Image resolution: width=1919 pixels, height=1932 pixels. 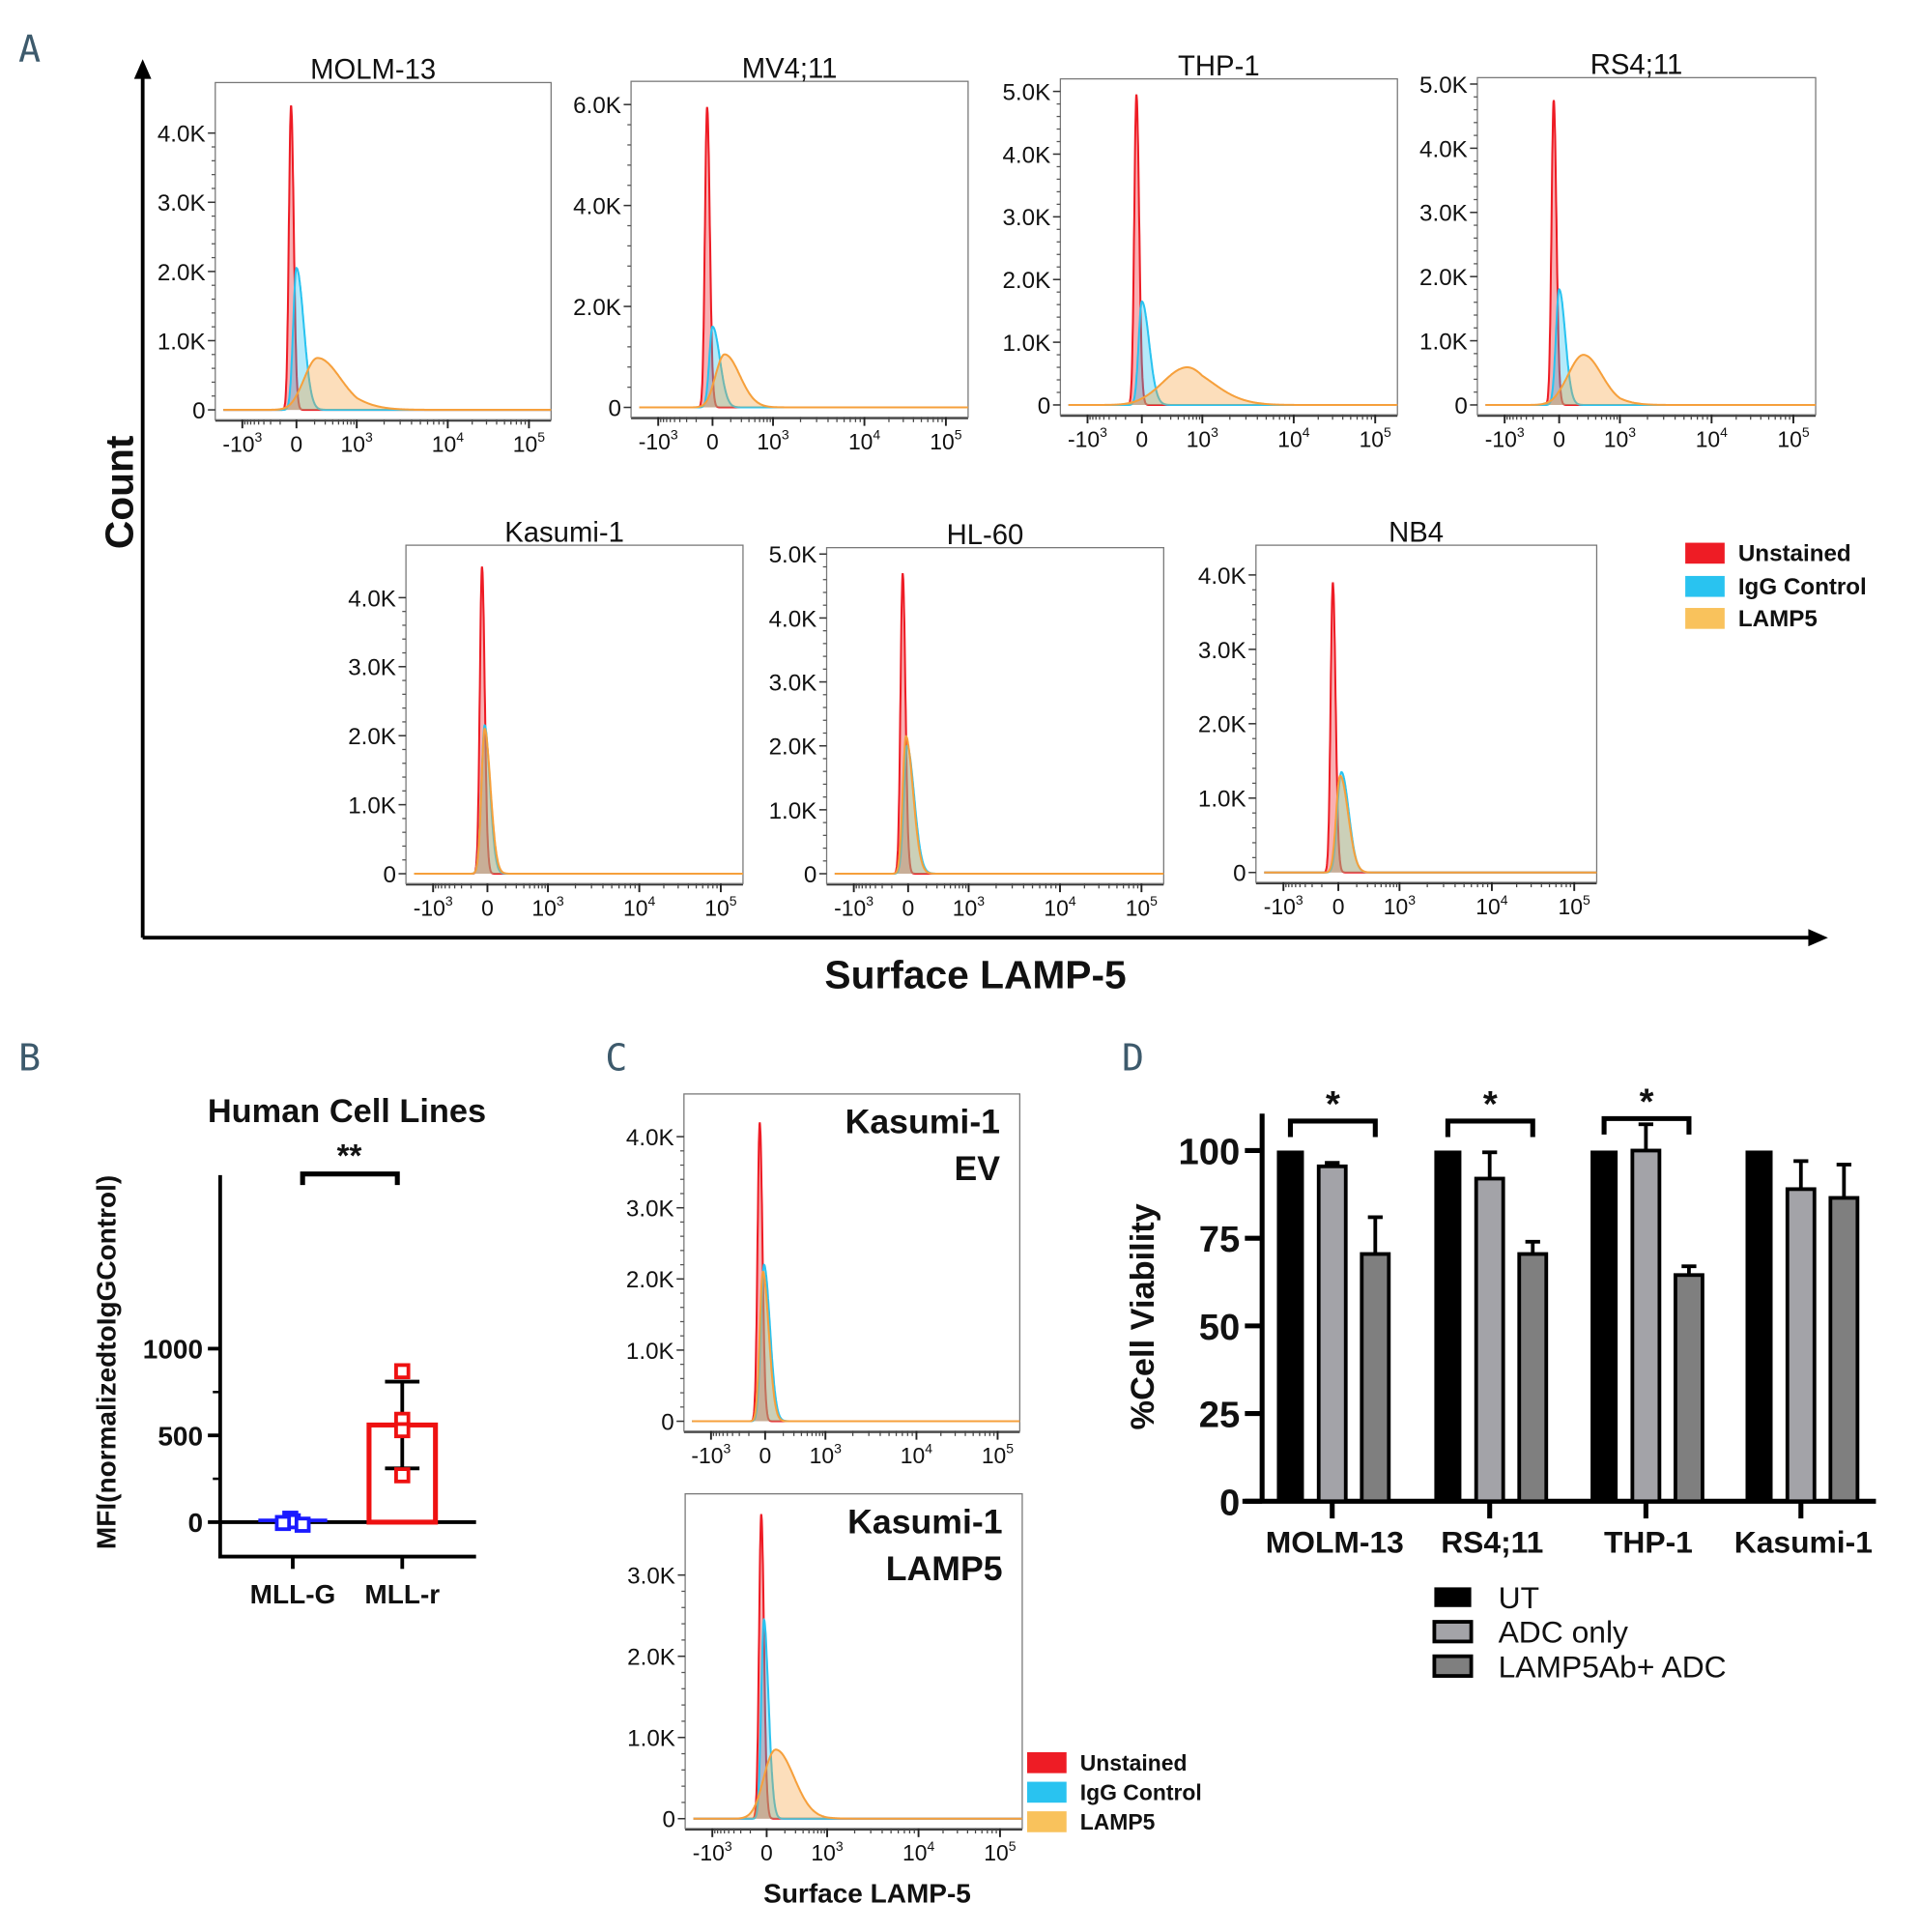 I want to click on panel-c-xlabel: Surface LAMP-5, so click(x=867, y=1893).